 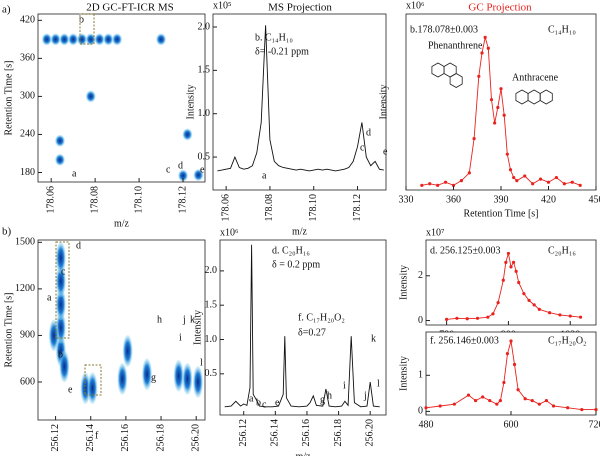 What do you see at coordinates (211, 373) in the screenshot?
I see `y-tick-label: 0.5` at bounding box center [211, 373].